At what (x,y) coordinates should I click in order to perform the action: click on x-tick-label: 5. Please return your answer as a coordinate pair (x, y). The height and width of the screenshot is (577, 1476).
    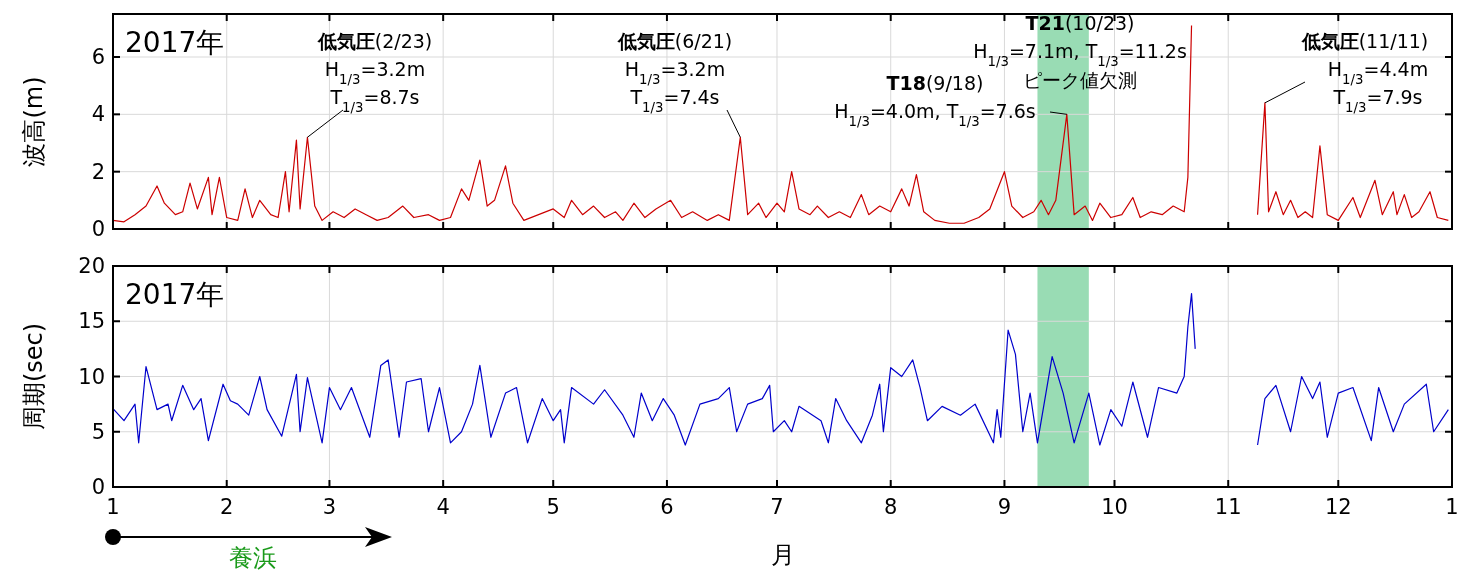
    Looking at the image, I should click on (553, 507).